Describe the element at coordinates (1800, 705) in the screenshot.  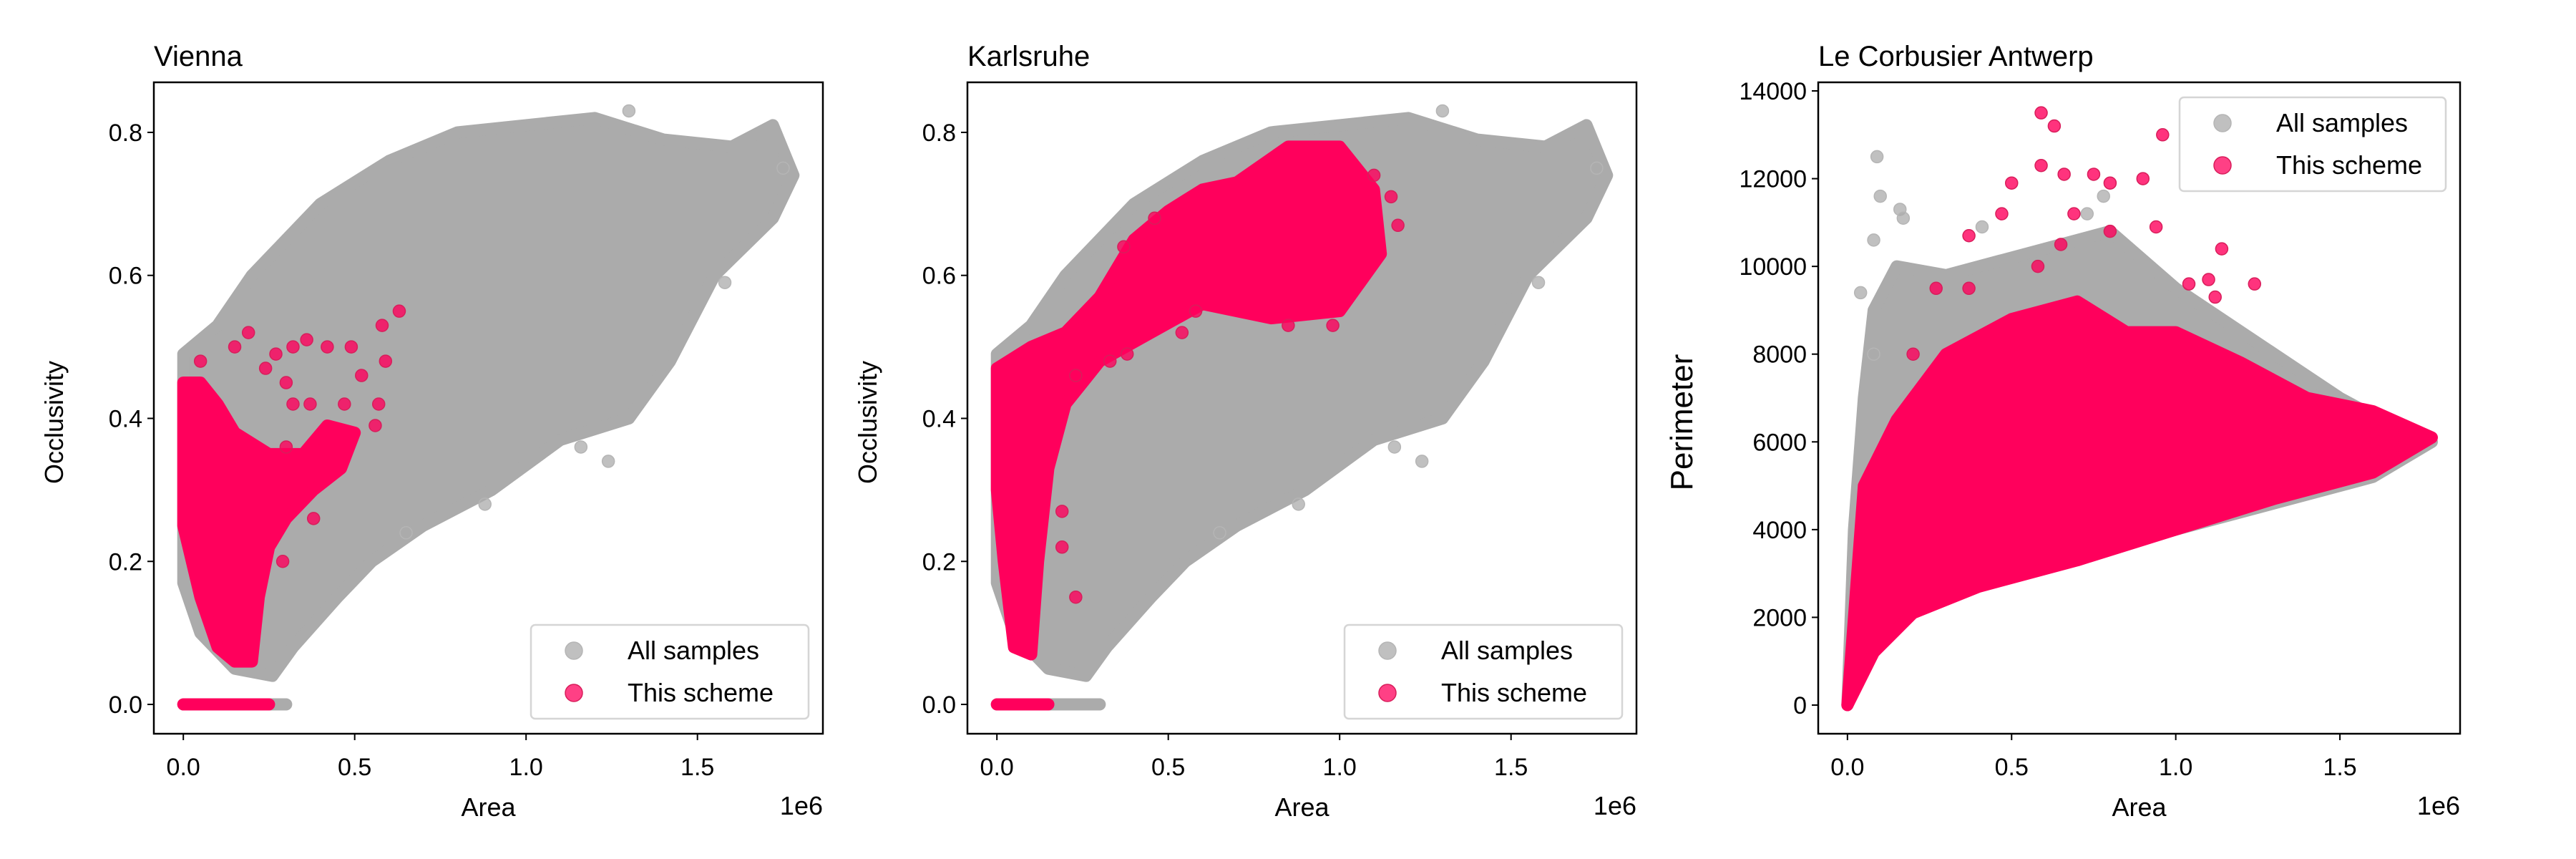
I see `y-tick-label: 0` at that location.